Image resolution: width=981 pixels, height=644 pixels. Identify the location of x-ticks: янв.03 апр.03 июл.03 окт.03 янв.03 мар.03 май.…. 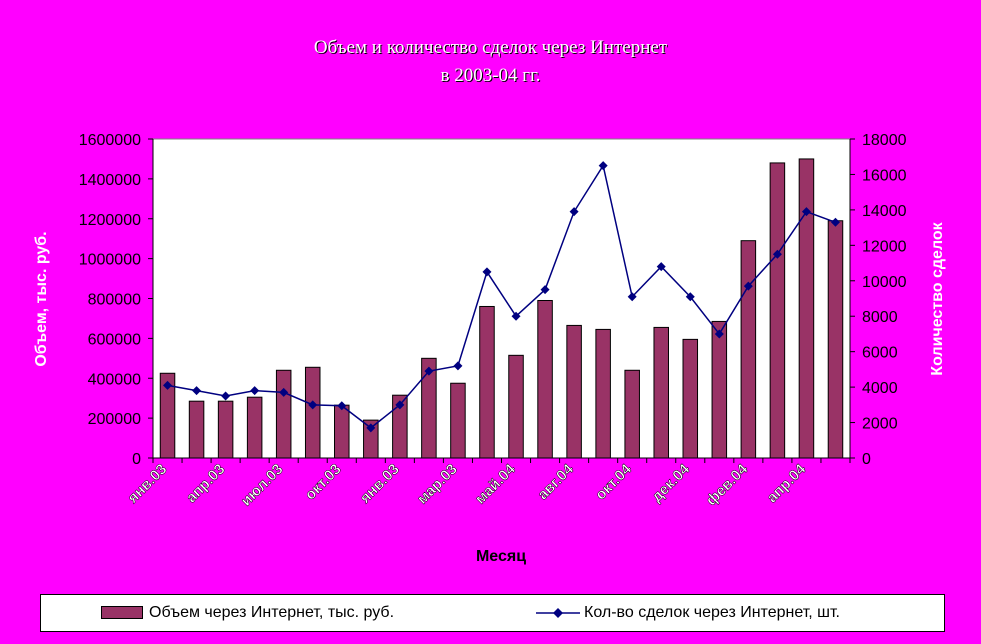
(487, 484).